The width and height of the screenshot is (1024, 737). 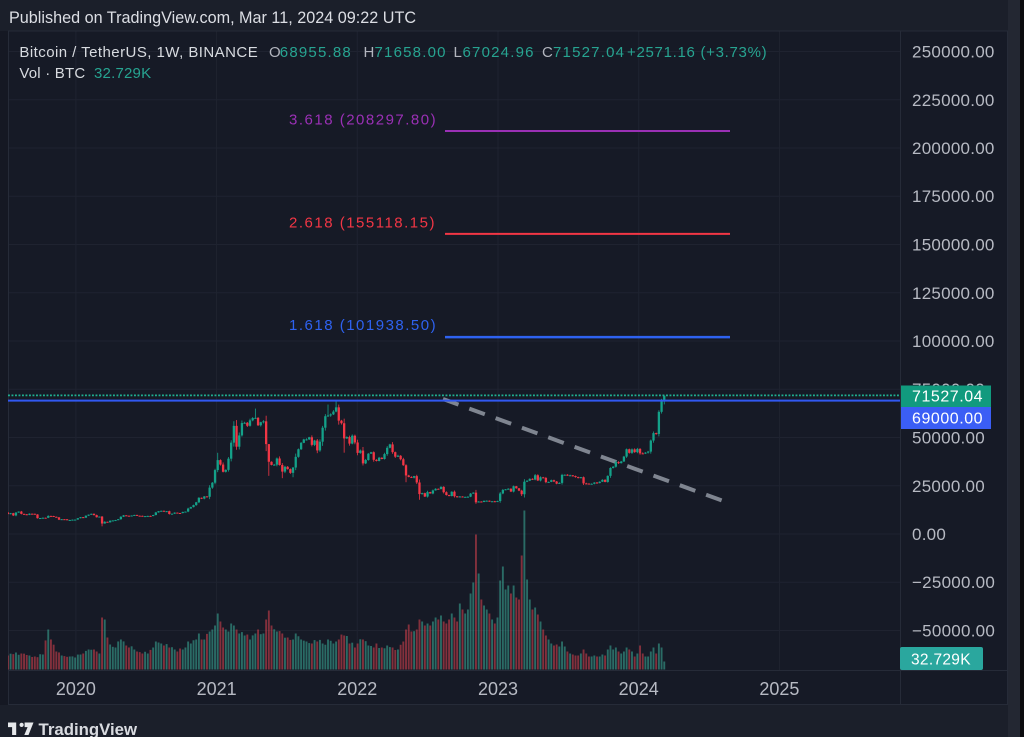 I want to click on svg-text: L, so click(x=458, y=52).